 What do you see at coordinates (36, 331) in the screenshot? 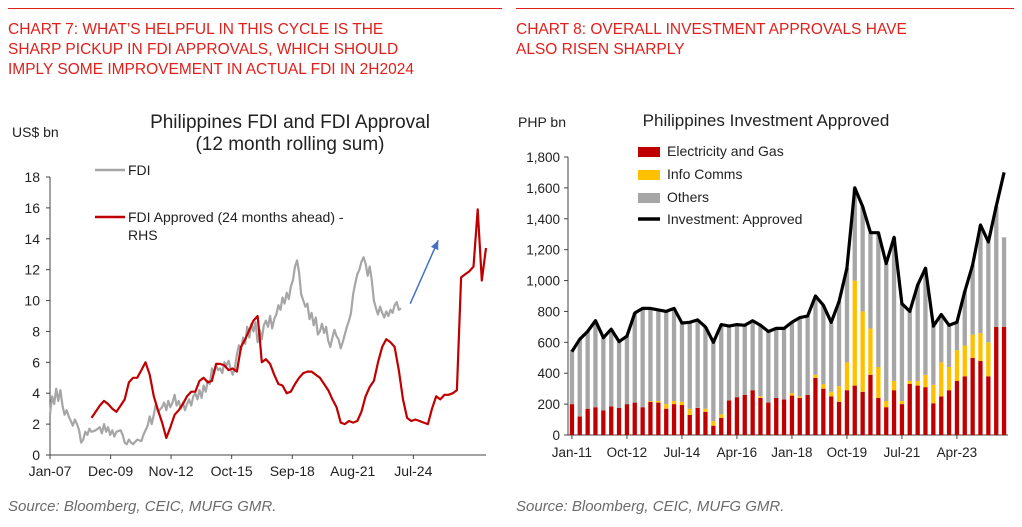
I see `y-tick-label: 8` at bounding box center [36, 331].